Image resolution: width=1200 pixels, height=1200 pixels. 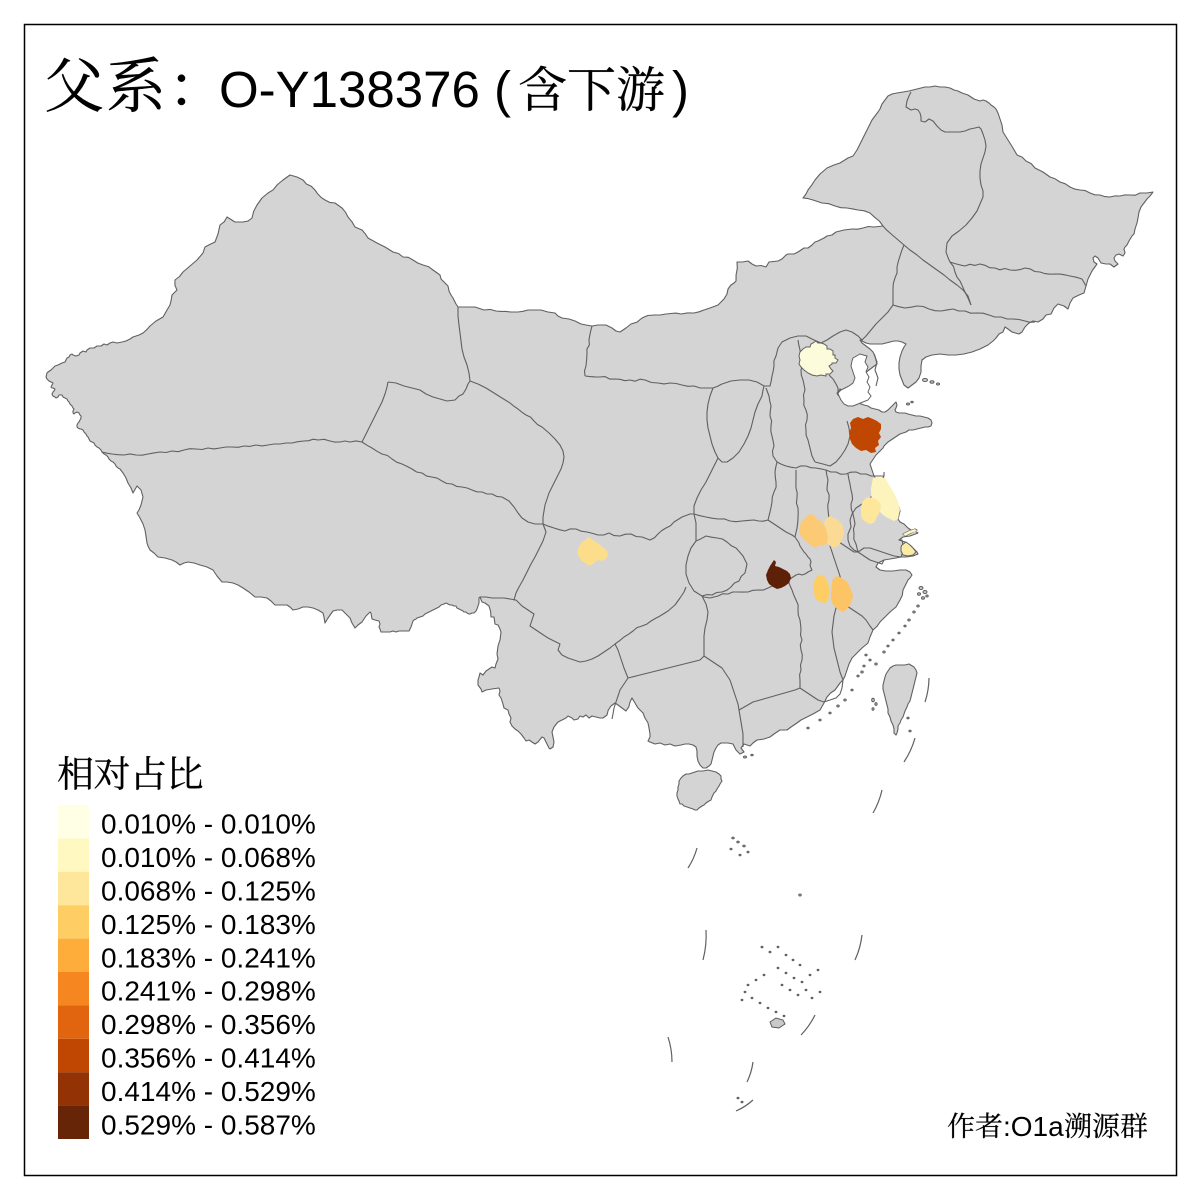 What do you see at coordinates (208, 1124) in the screenshot?
I see `svg-text: 0.529% - 0.587%` at bounding box center [208, 1124].